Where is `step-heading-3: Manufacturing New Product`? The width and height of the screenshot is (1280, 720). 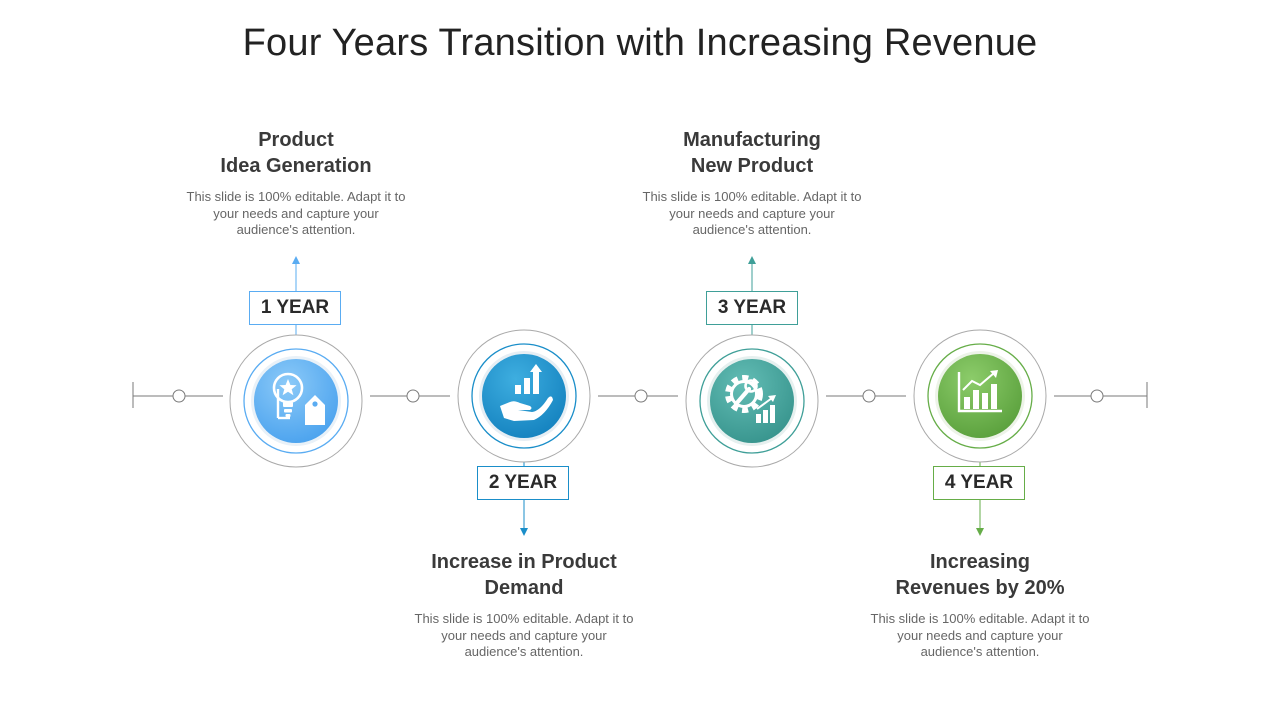 step-heading-3: Manufacturing New Product is located at coordinates (752, 153).